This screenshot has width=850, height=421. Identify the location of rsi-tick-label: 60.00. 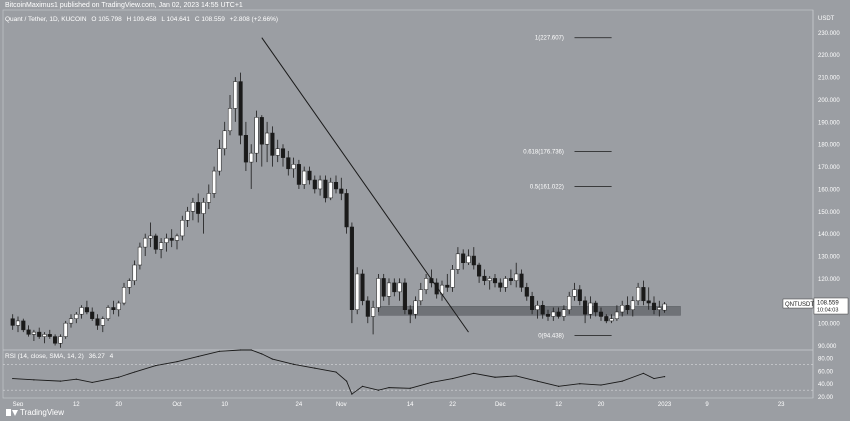
(826, 372).